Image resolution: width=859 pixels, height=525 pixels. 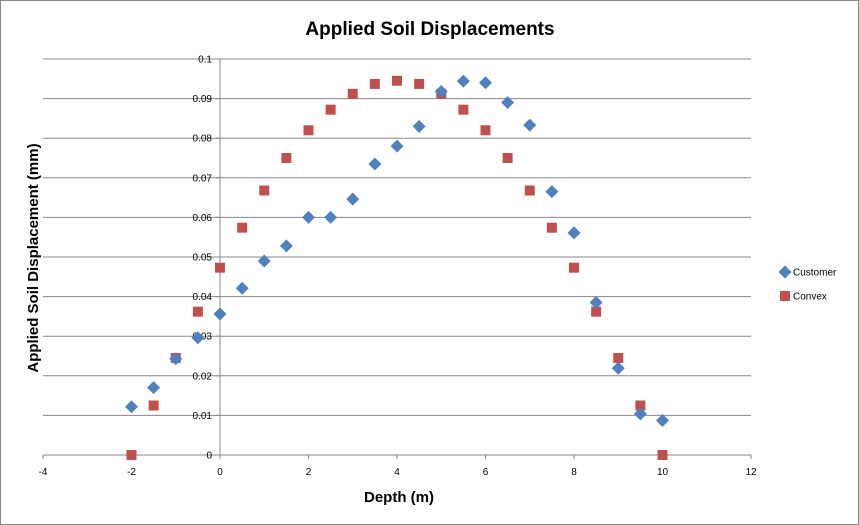 What do you see at coordinates (486, 472) in the screenshot?
I see `x-tick-label: 6` at bounding box center [486, 472].